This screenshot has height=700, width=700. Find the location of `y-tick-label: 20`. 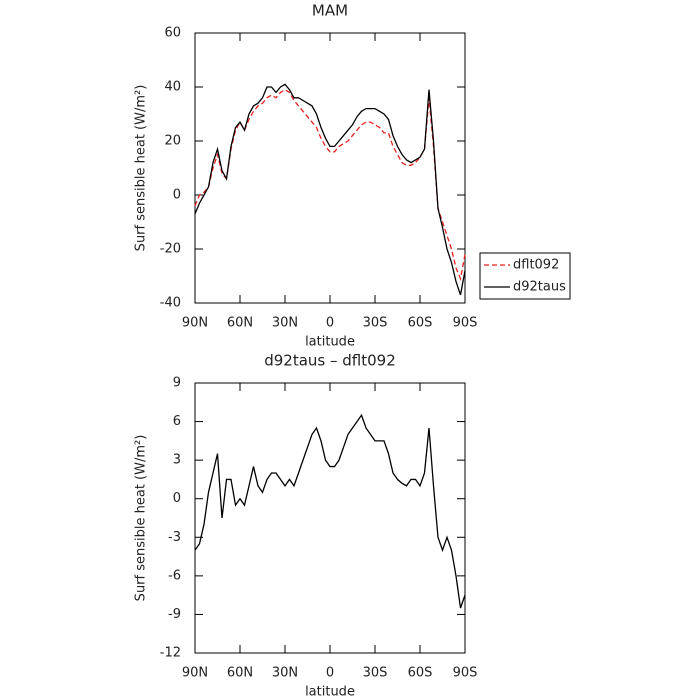

y-tick-label: 20 is located at coordinates (172, 141).